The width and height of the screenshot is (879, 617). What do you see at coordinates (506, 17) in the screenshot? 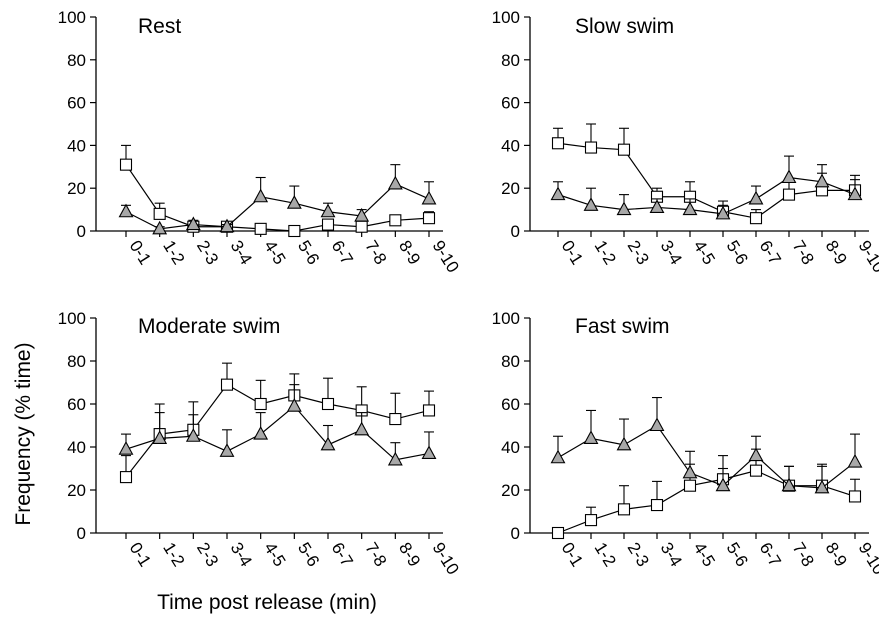
I see `y-tick-label: 100` at bounding box center [506, 17].